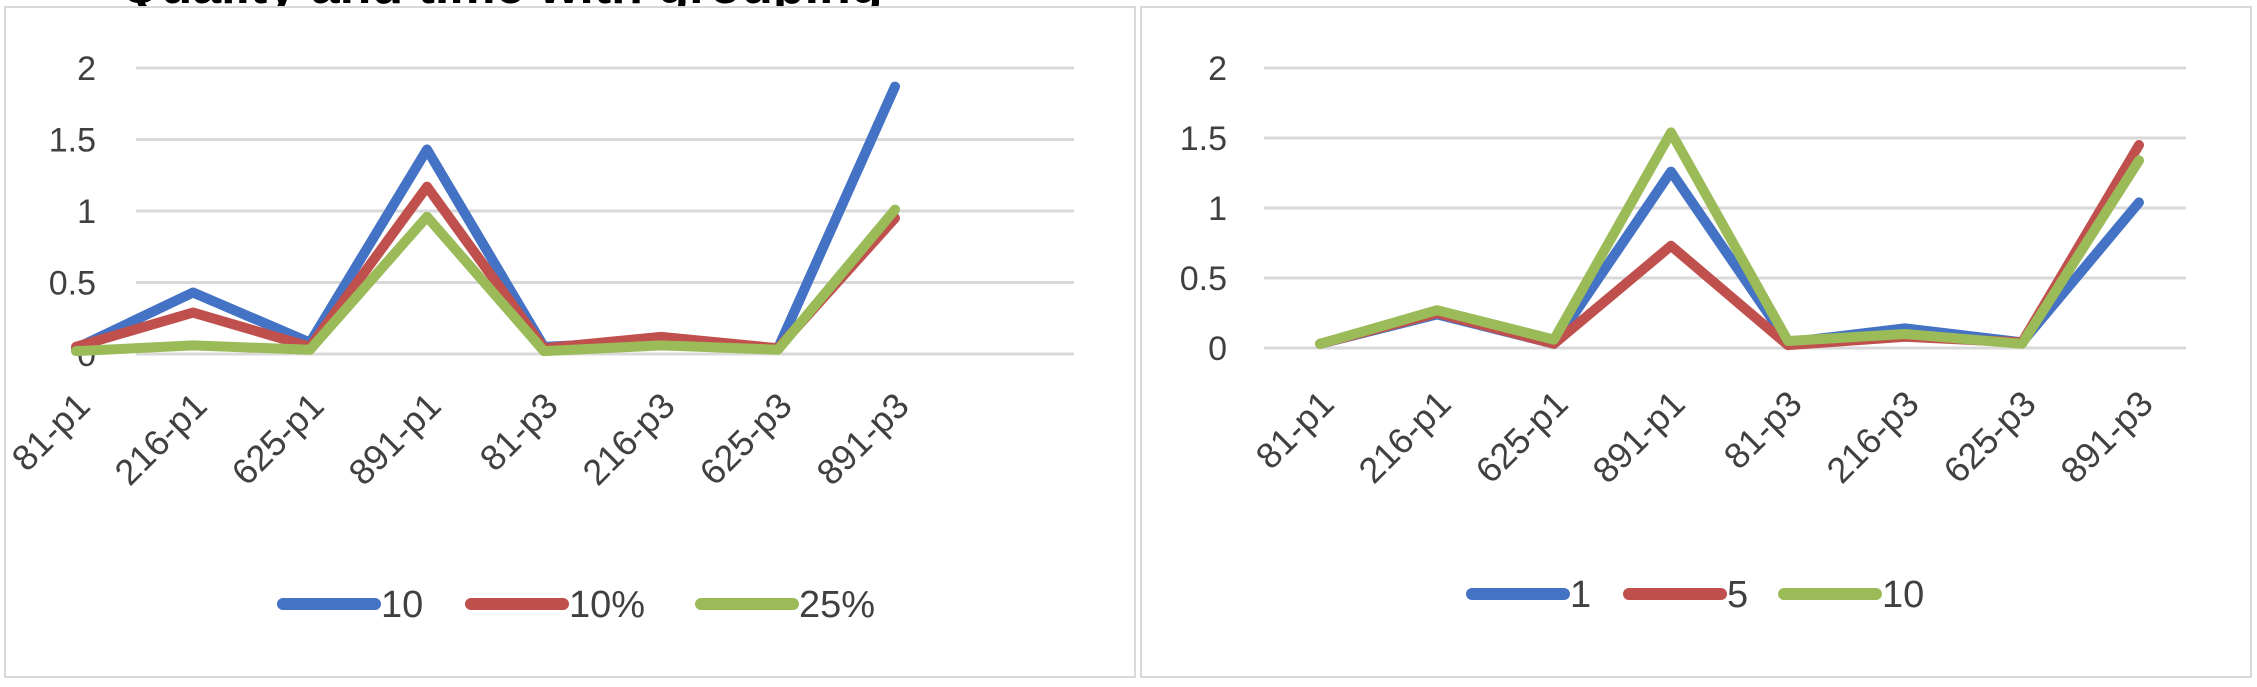 The width and height of the screenshot is (2257, 687). What do you see at coordinates (1404, 437) in the screenshot?
I see `right-x-tick-label: 216-p1` at bounding box center [1404, 437].